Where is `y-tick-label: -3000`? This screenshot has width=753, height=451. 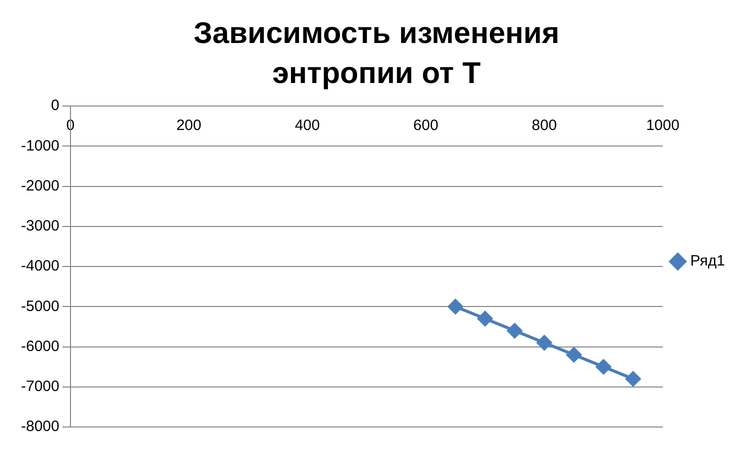
y-tick-label: -3000 is located at coordinates (40, 226).